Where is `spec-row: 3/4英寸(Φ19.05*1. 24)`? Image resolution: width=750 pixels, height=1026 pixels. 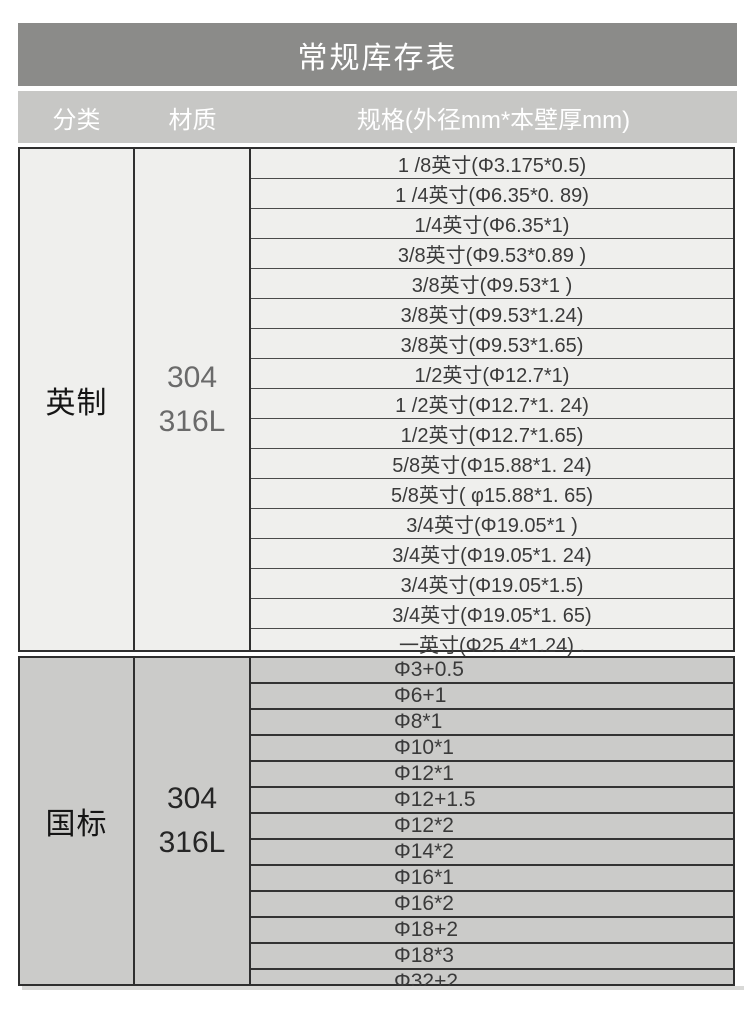
spec-row: 3/4英寸(Φ19.05*1. 24) is located at coordinates (492, 554).